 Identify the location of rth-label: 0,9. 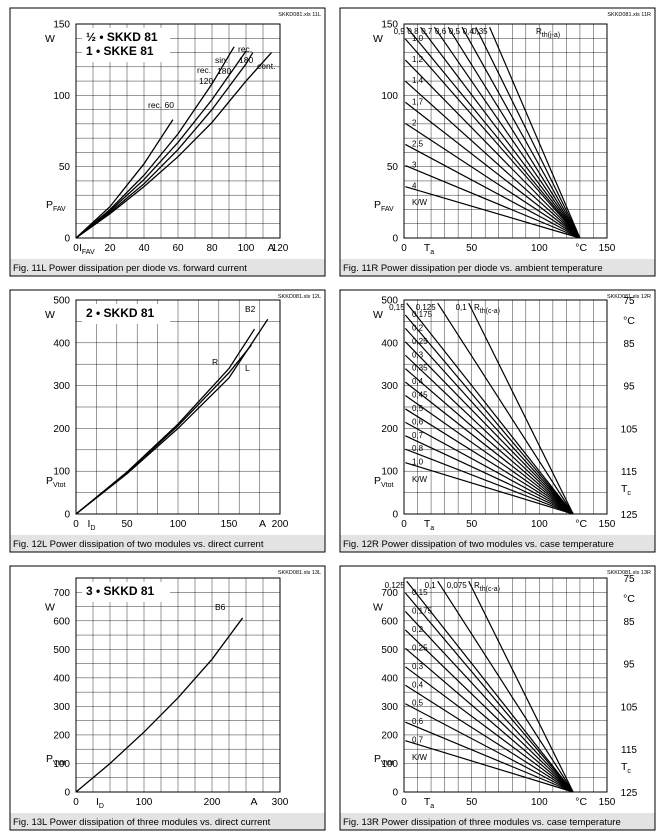
(400, 31).